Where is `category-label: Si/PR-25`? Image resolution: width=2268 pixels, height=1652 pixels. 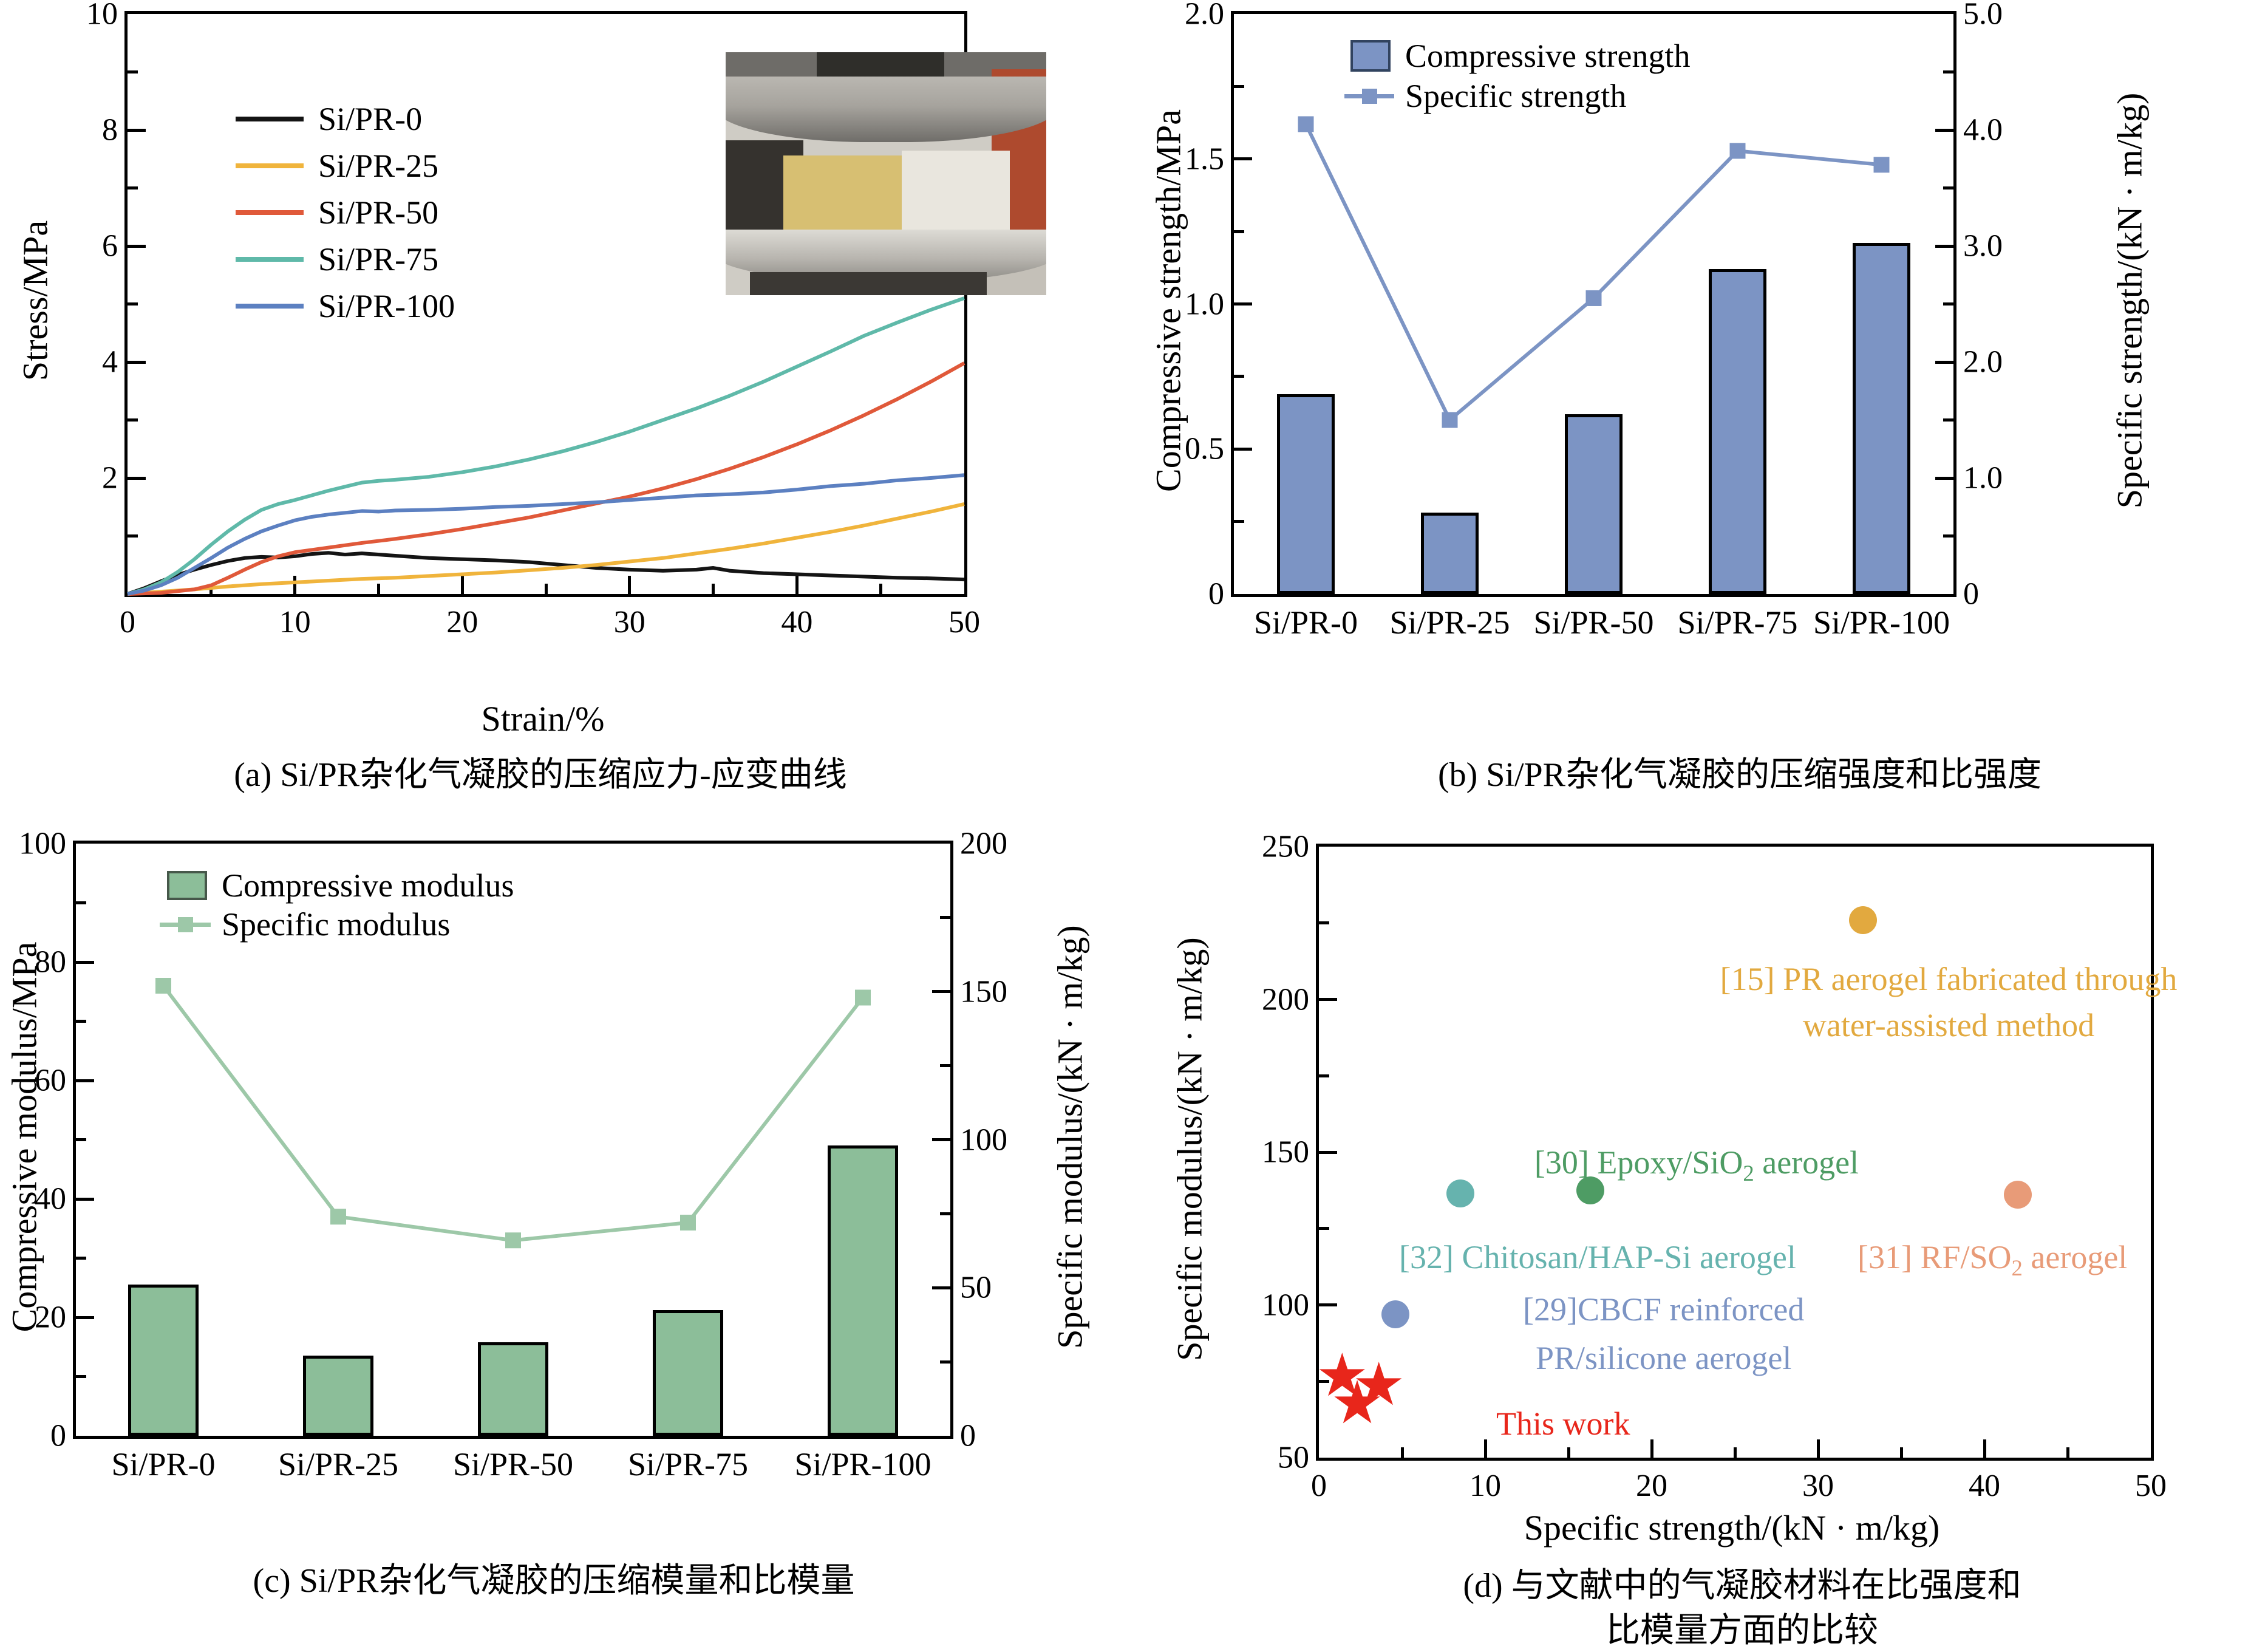
category-label: Si/PR-25 is located at coordinates (338, 1464).